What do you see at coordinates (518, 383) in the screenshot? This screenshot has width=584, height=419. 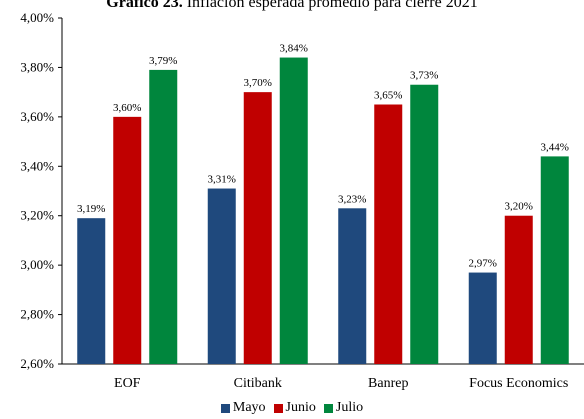 I see `x-category-label: Focus Economics` at bounding box center [518, 383].